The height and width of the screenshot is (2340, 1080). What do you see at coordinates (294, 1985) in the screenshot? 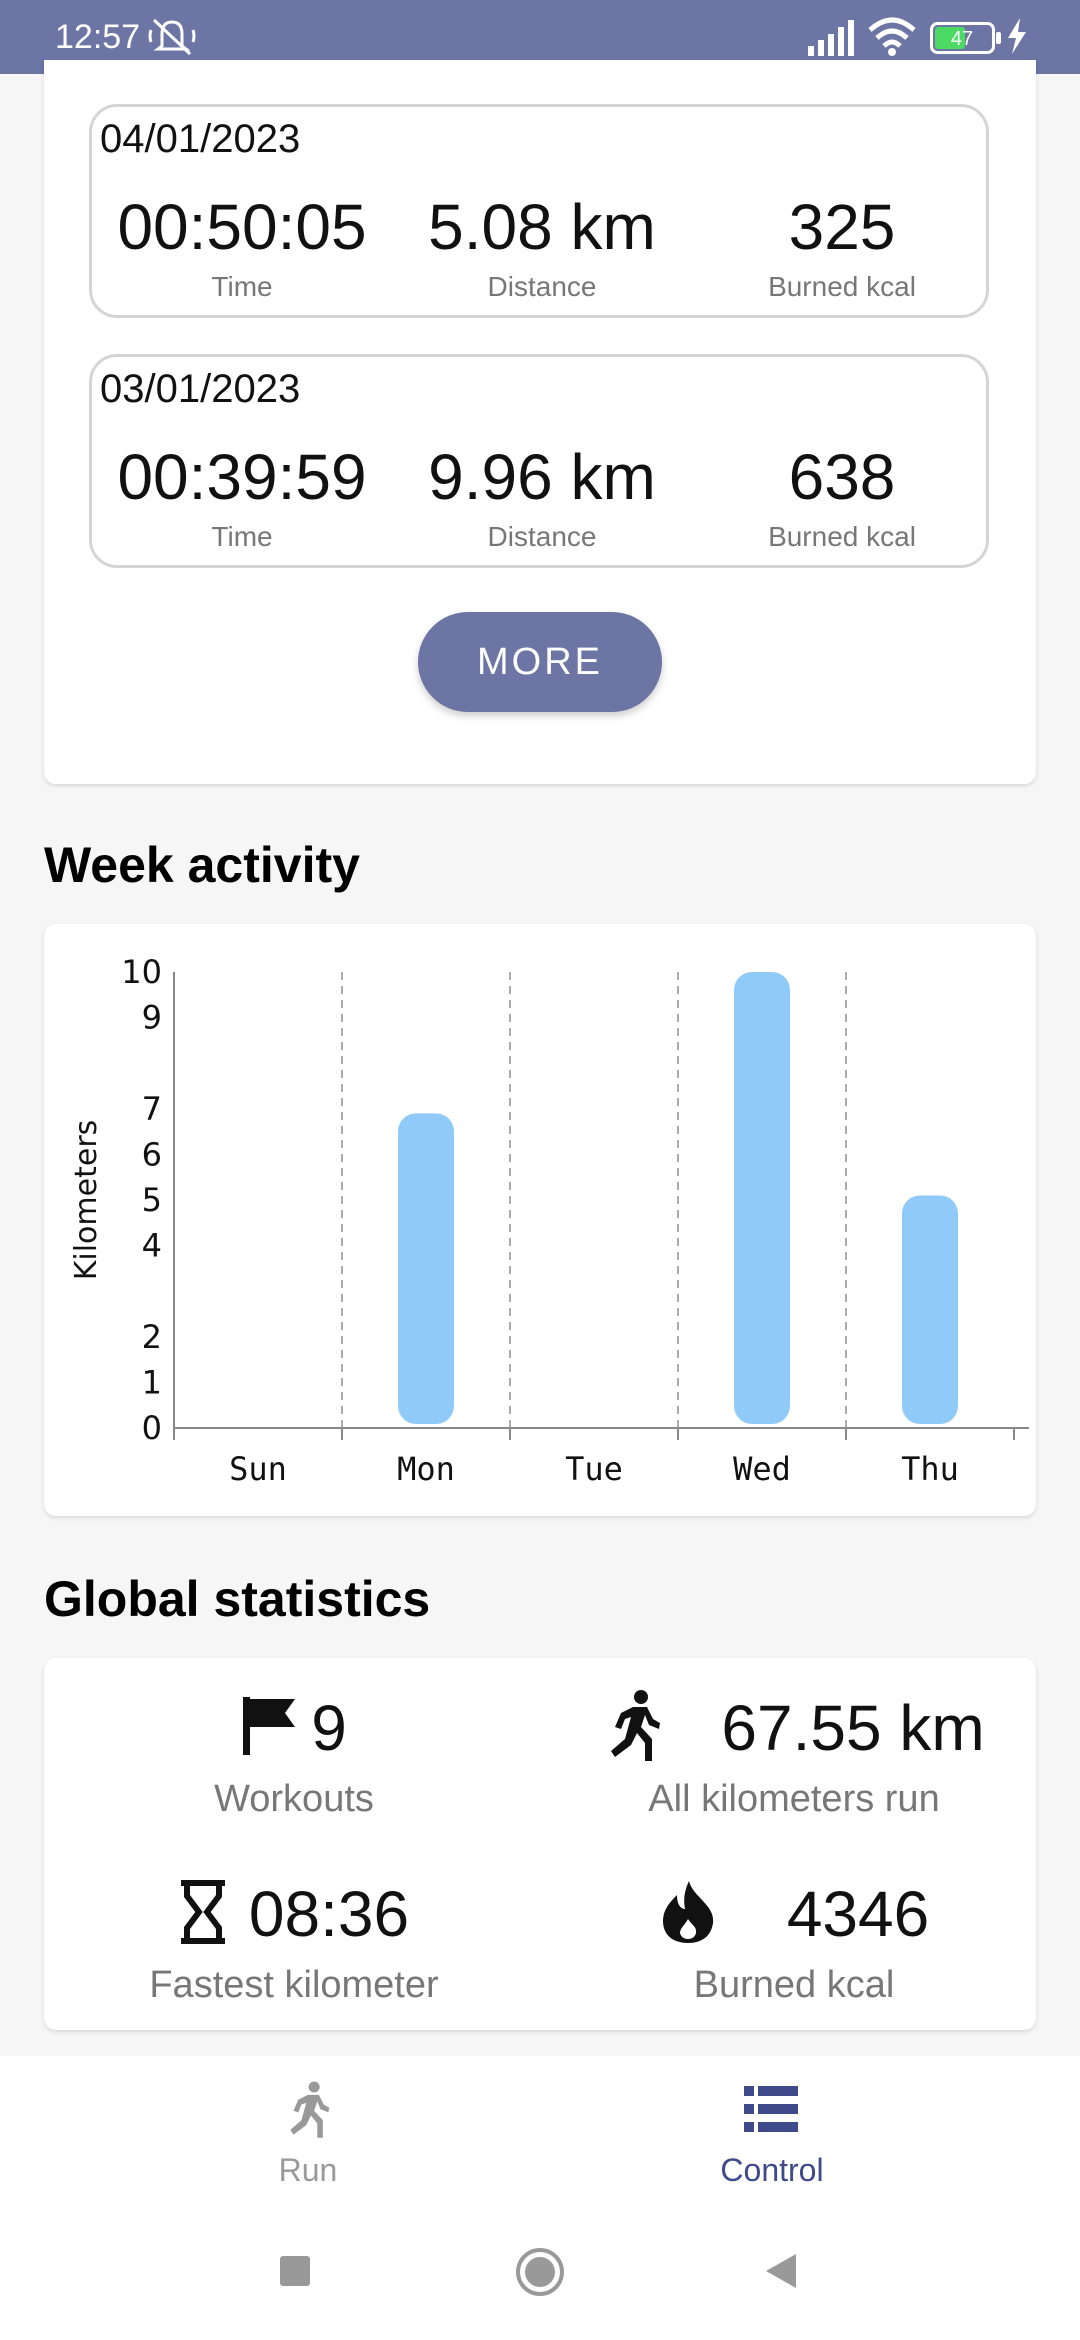
I see `stat-fastest-label: Fastest kilometer` at bounding box center [294, 1985].